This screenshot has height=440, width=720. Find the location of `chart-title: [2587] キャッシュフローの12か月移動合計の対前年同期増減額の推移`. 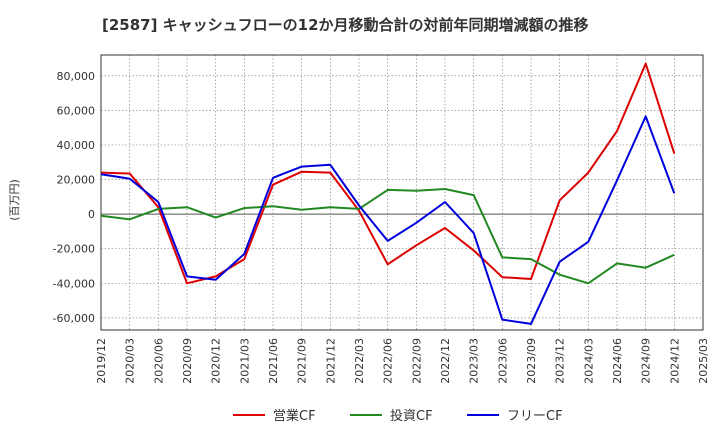

chart-title: [2587] キャッシュフローの12か月移動合計の対前年同期増減額の推移 is located at coordinates (345, 25).